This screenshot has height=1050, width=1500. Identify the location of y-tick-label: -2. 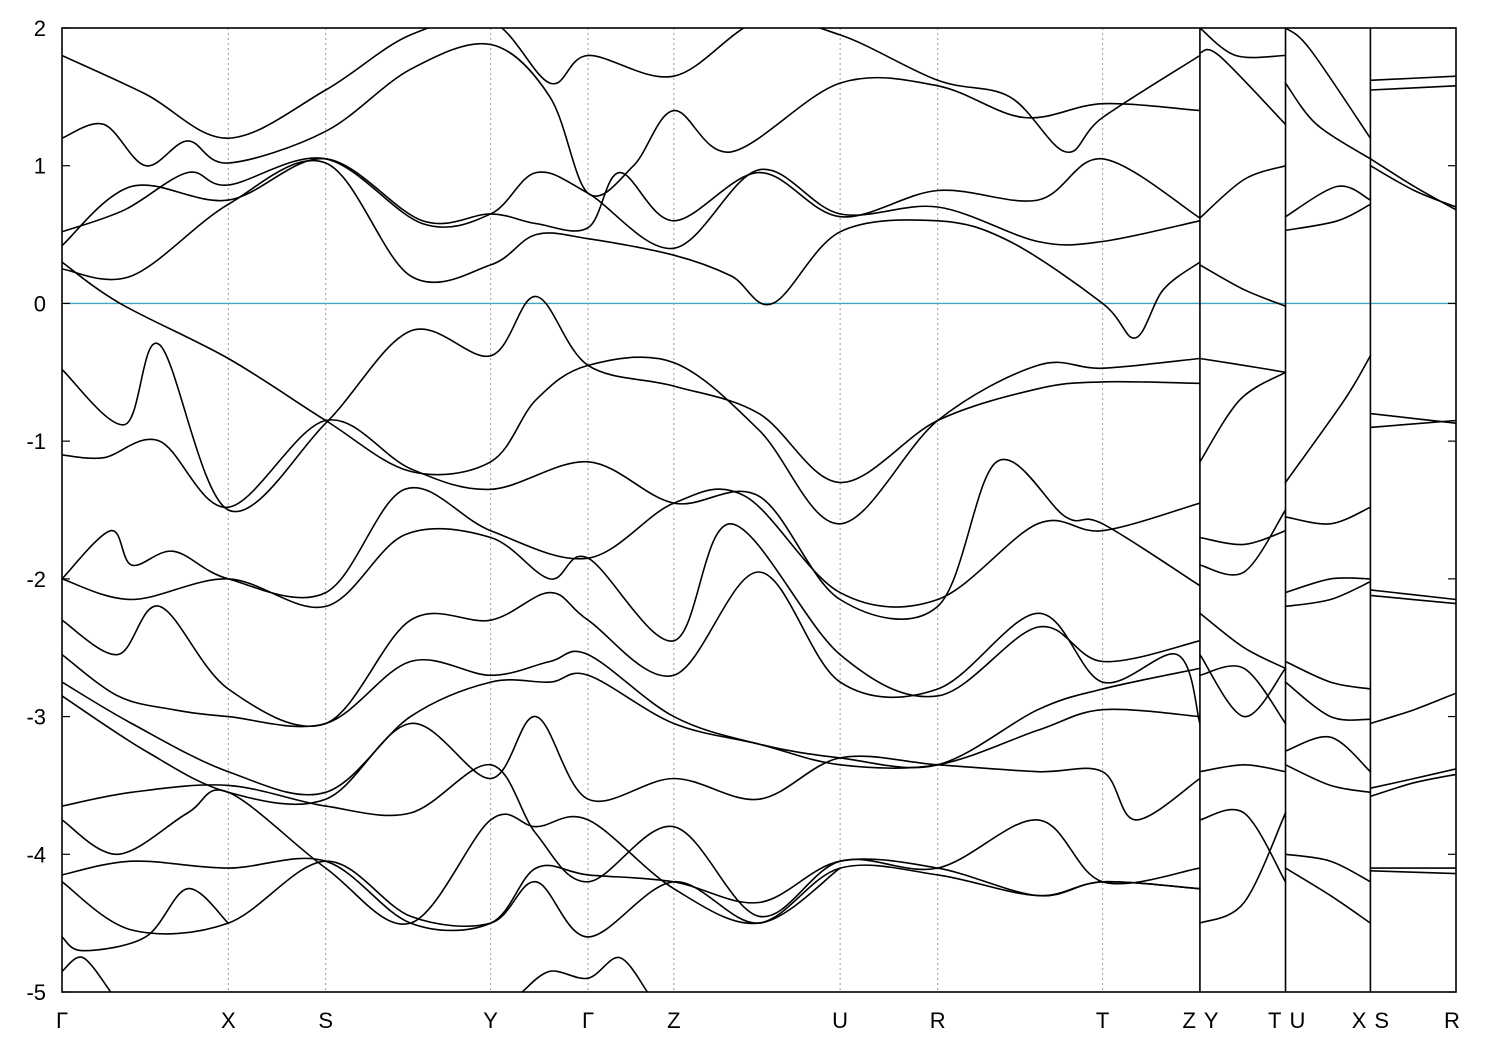
(36, 579).